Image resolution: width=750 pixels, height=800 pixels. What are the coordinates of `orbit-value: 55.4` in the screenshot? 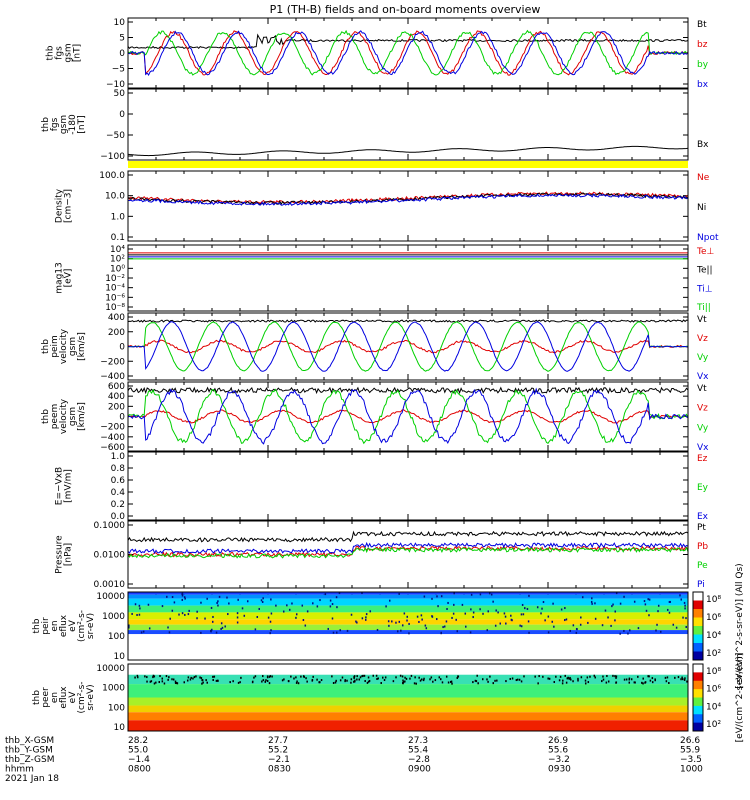 It's located at (418, 751).